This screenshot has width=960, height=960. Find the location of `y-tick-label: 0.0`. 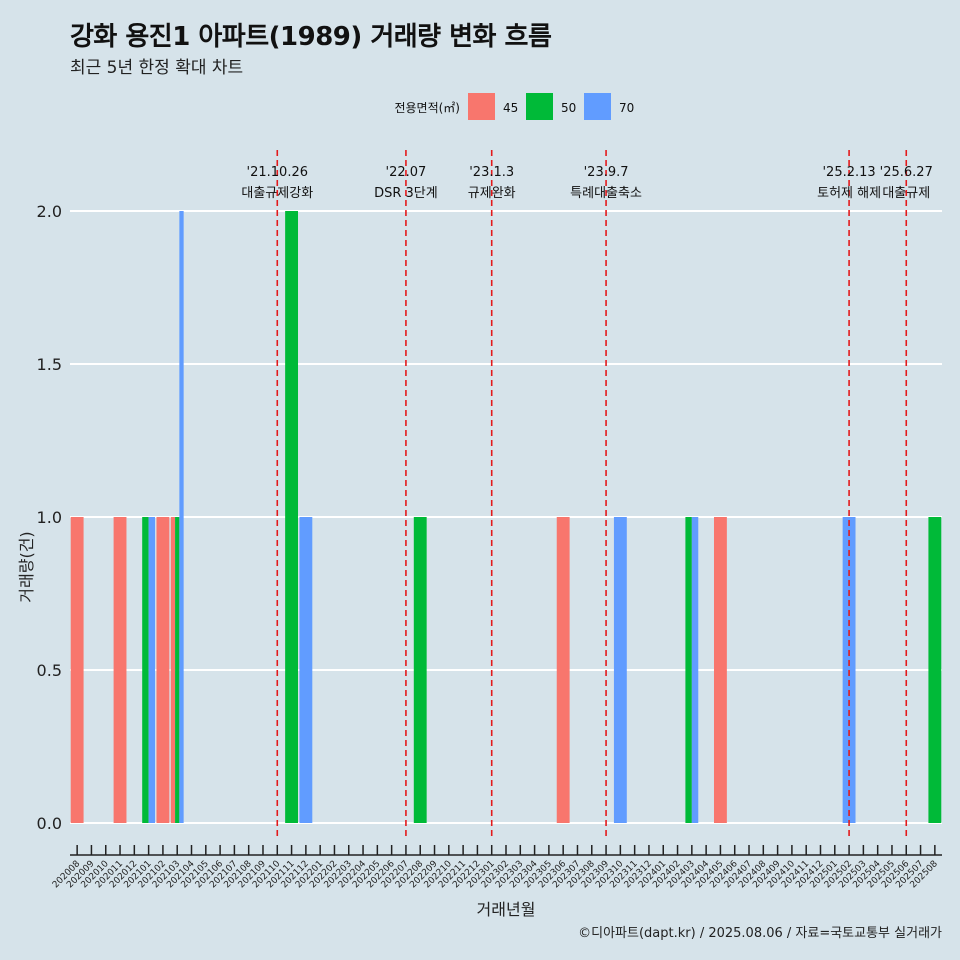

y-tick-label: 0.0 is located at coordinates (49, 823).